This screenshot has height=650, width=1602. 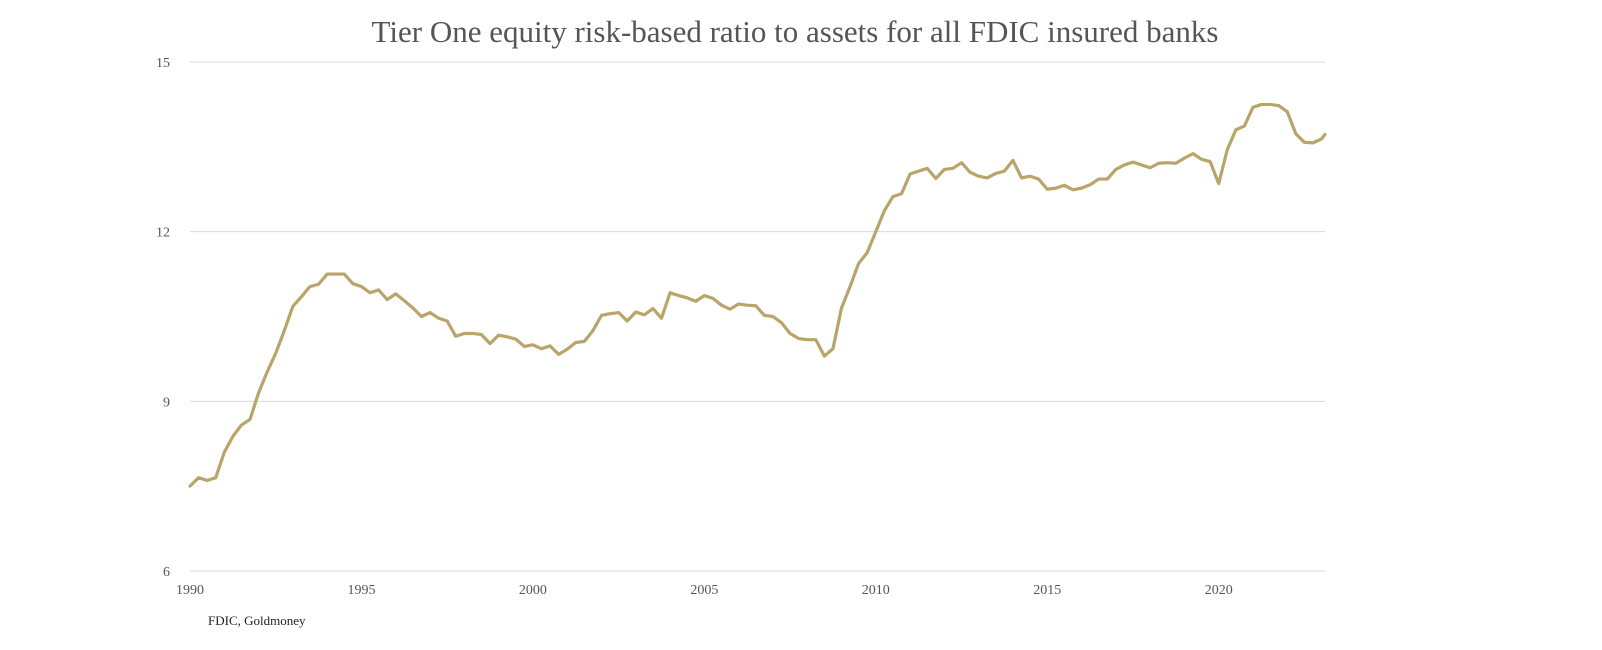 What do you see at coordinates (163, 233) in the screenshot?
I see `y-tick-label: 12` at bounding box center [163, 233].